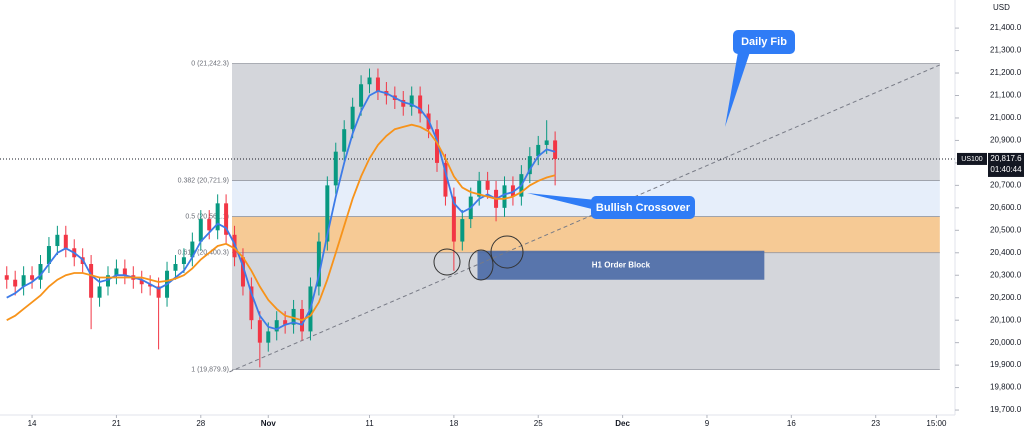 Image resolution: width=1024 pixels, height=432 pixels. I want to click on y-tick-label: 20,000.0, so click(1006, 342).